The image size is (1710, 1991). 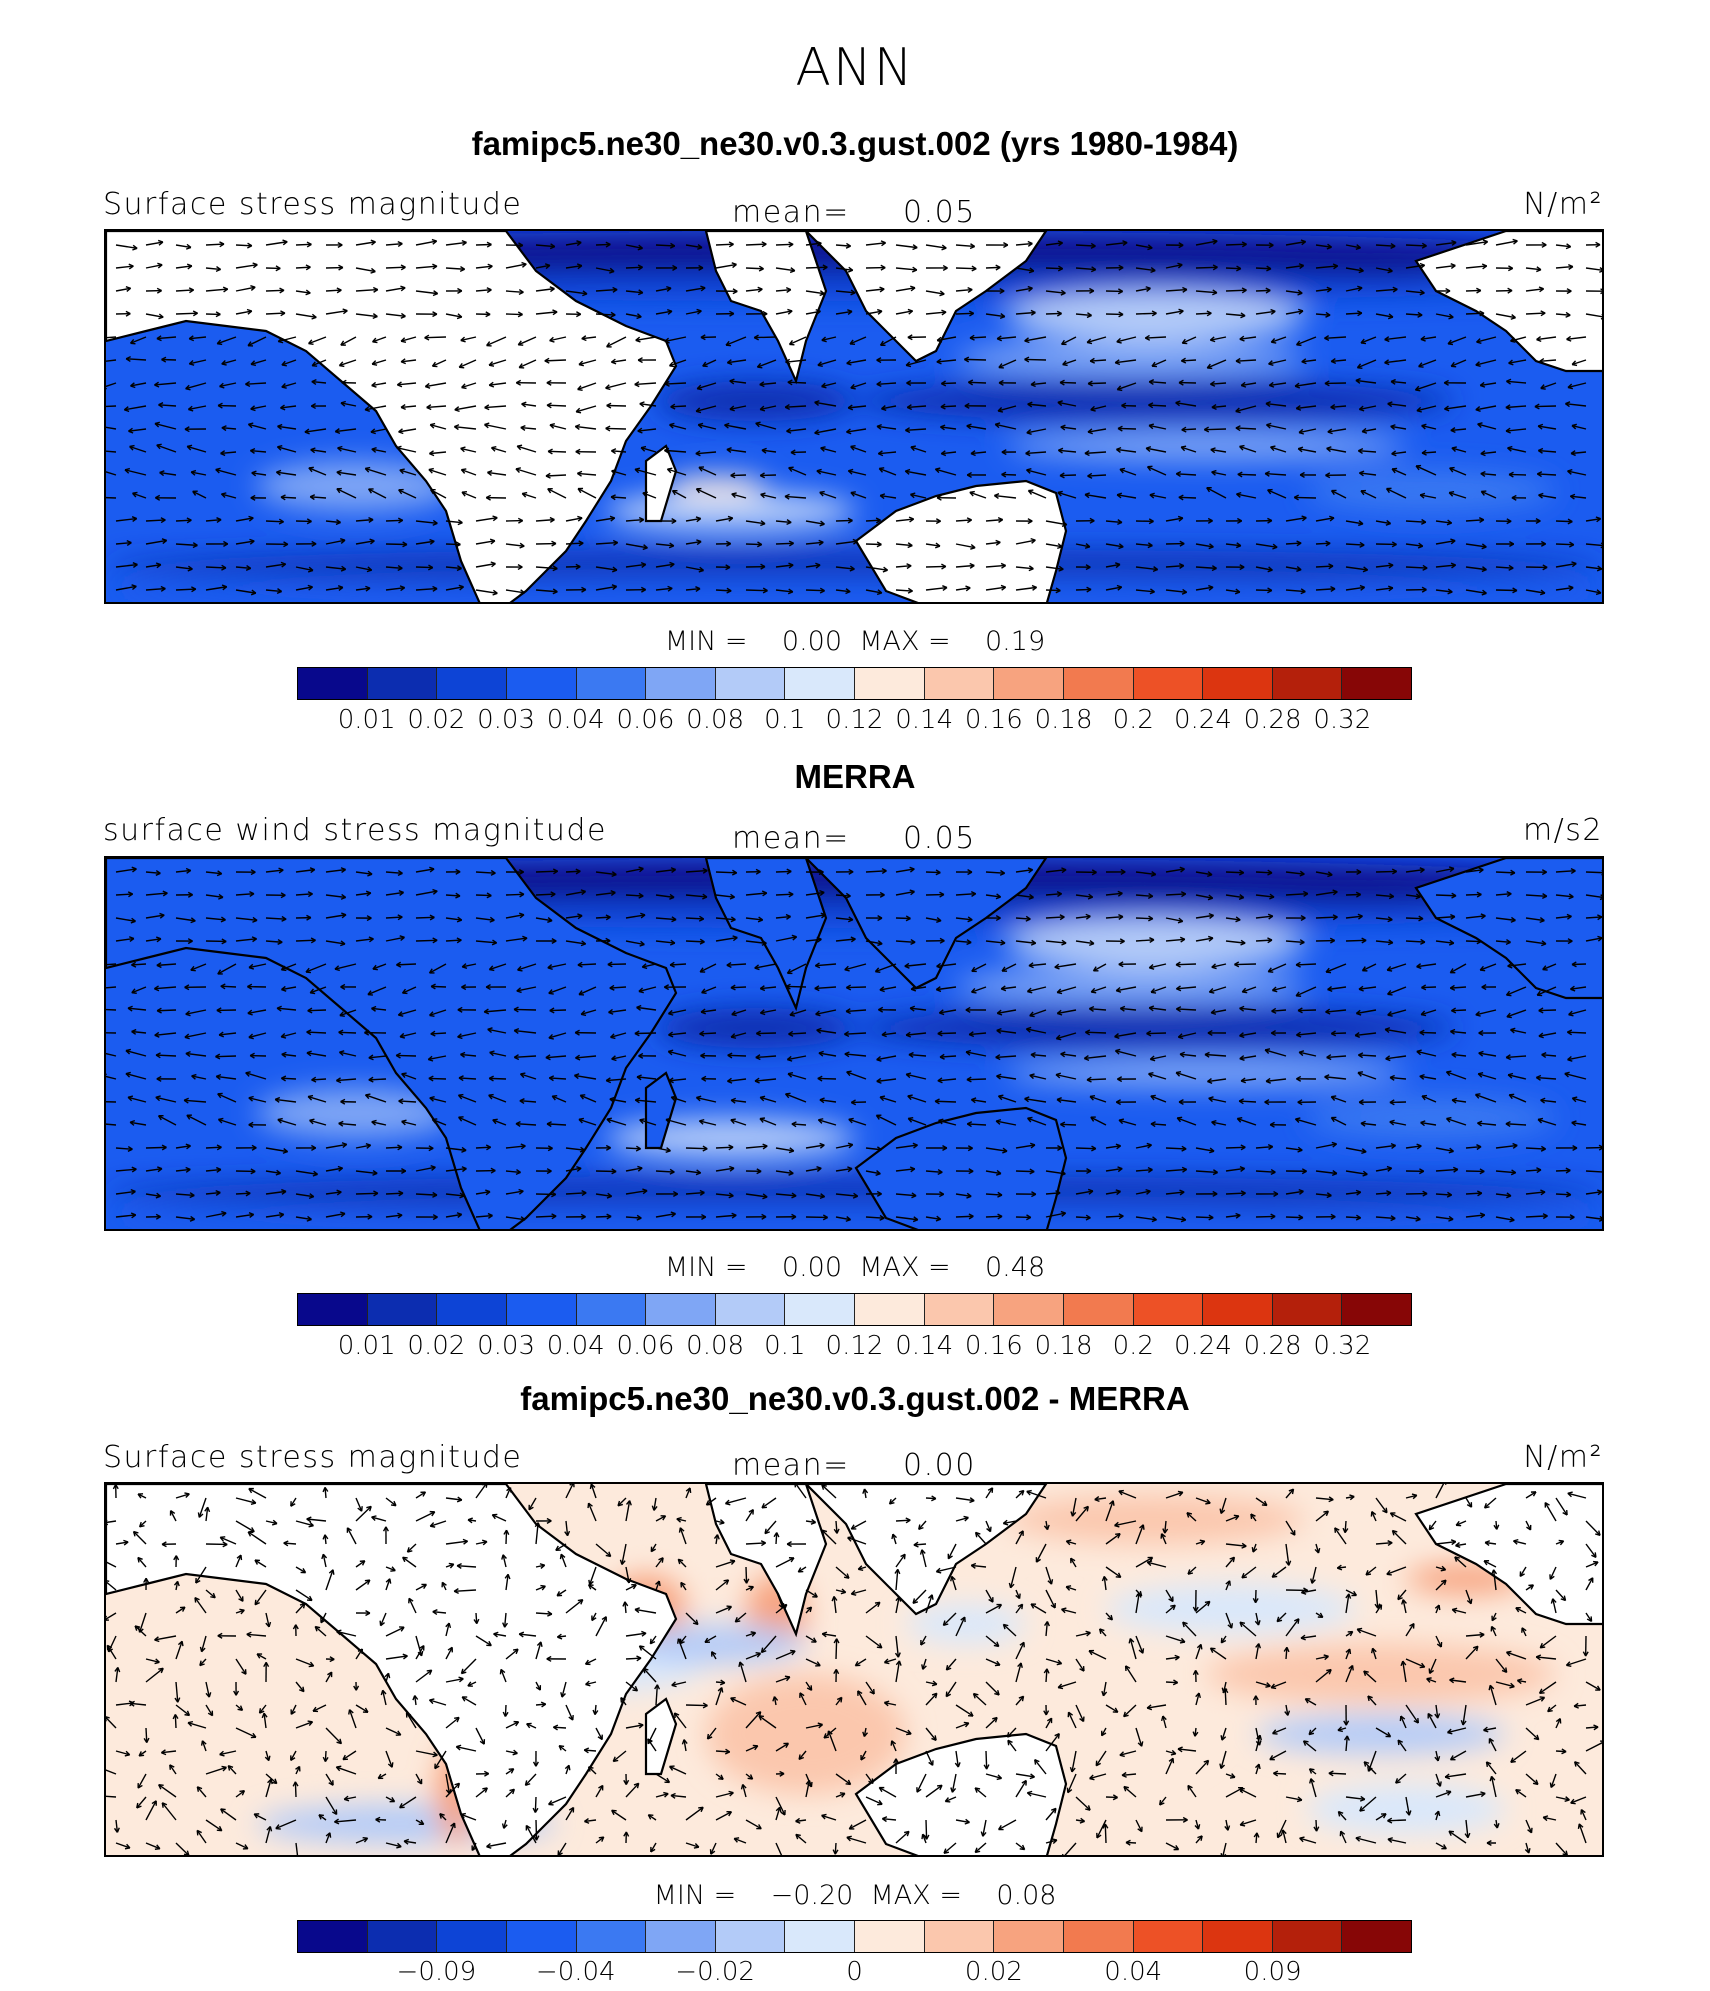 I want to click on panel1-max-value: 0.19, so click(x=1015, y=641).